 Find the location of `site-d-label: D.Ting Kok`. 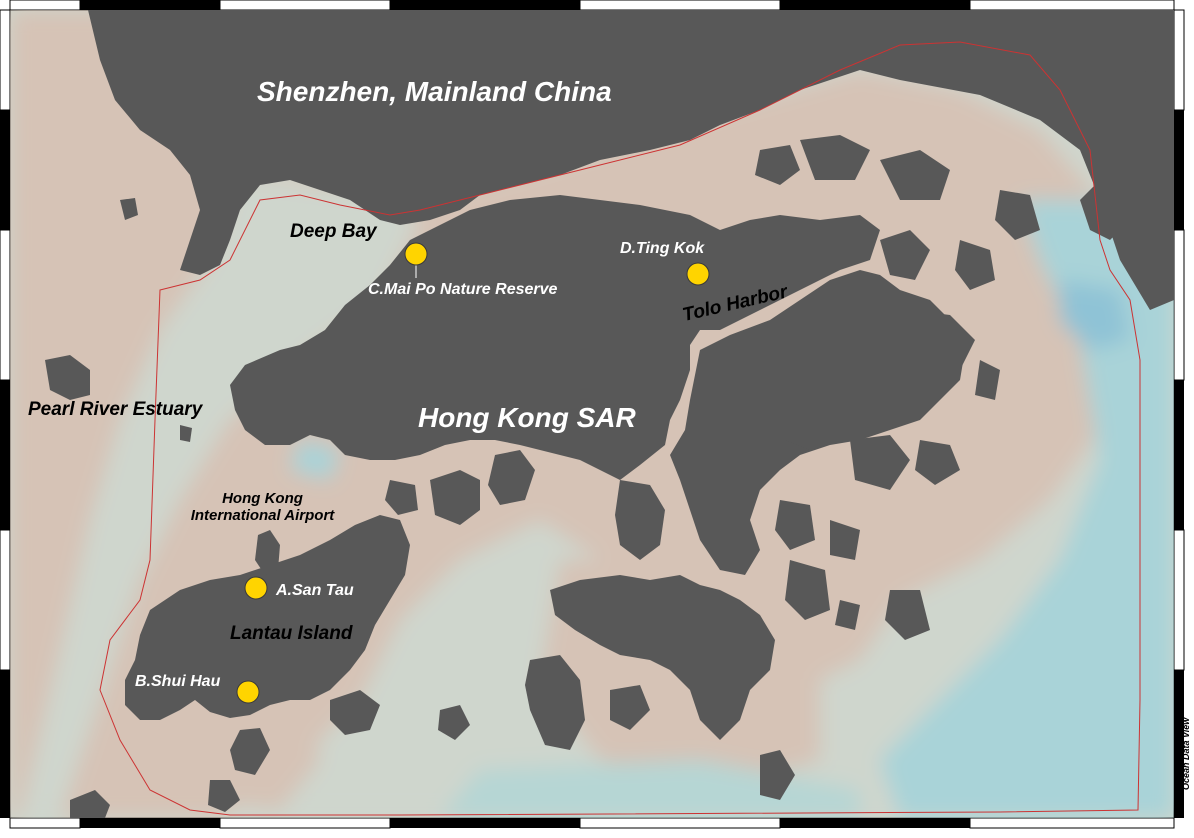

site-d-label: D.Ting Kok is located at coordinates (662, 248).